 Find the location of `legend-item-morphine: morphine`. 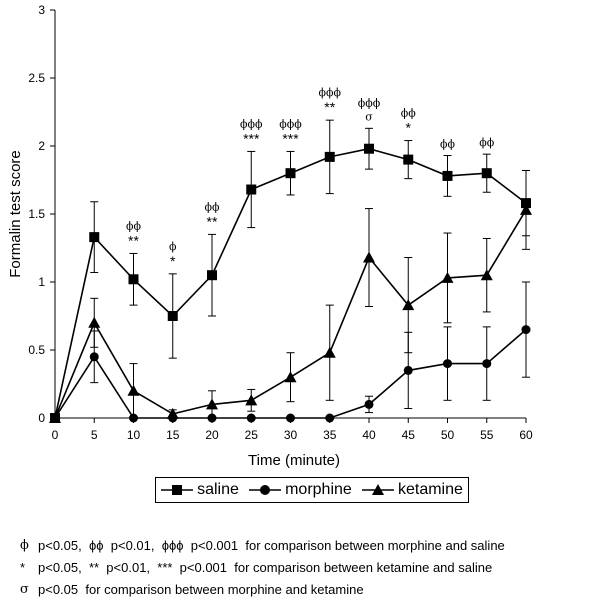

legend-item-morphine: morphine is located at coordinates (300, 490).